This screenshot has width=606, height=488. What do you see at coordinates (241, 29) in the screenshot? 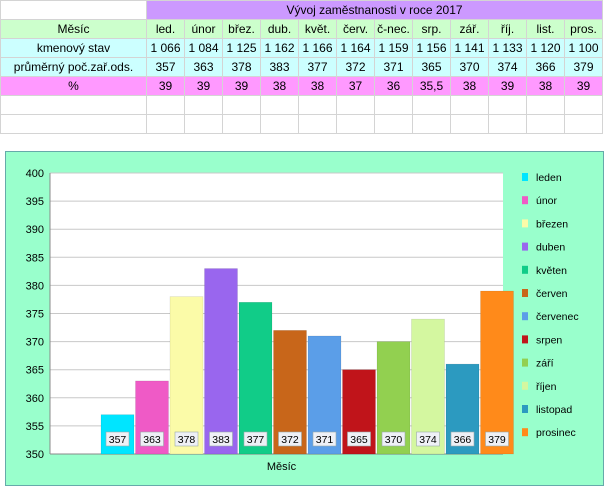
I see `month-header-cell: břez.` at bounding box center [241, 29].